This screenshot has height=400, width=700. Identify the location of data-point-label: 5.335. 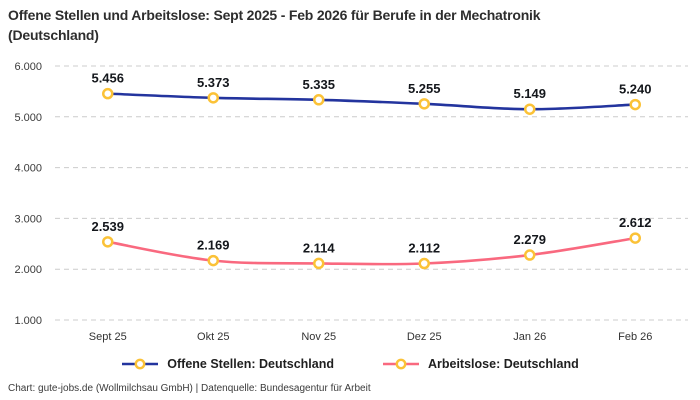
(318, 84).